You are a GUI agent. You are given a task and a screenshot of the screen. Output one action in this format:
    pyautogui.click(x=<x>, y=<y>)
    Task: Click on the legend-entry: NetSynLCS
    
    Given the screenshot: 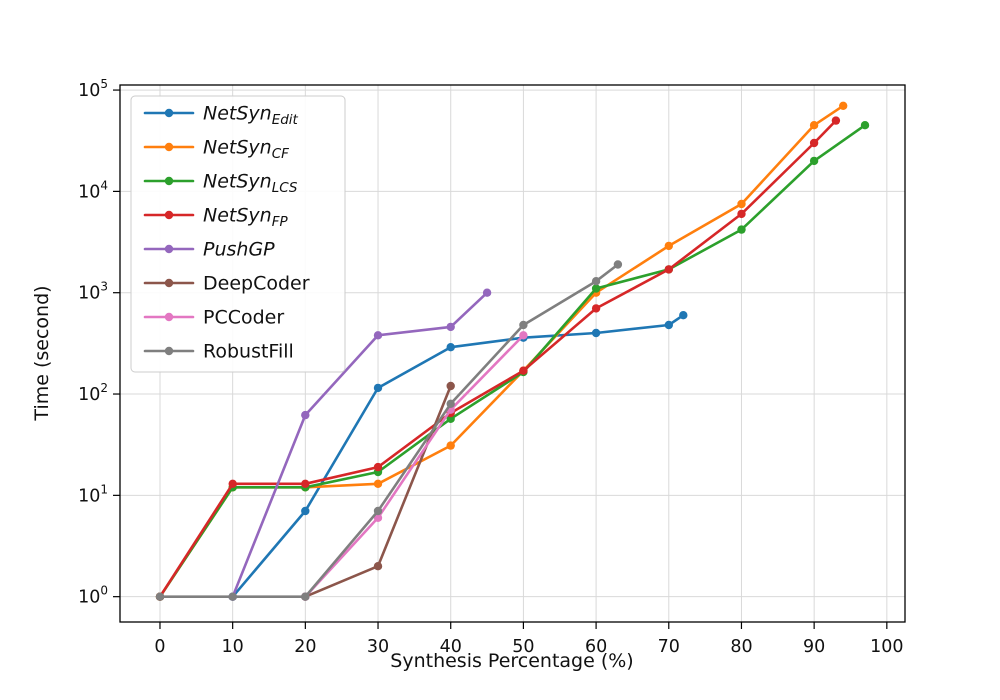 What is the action you would take?
    pyautogui.click(x=220, y=184)
    